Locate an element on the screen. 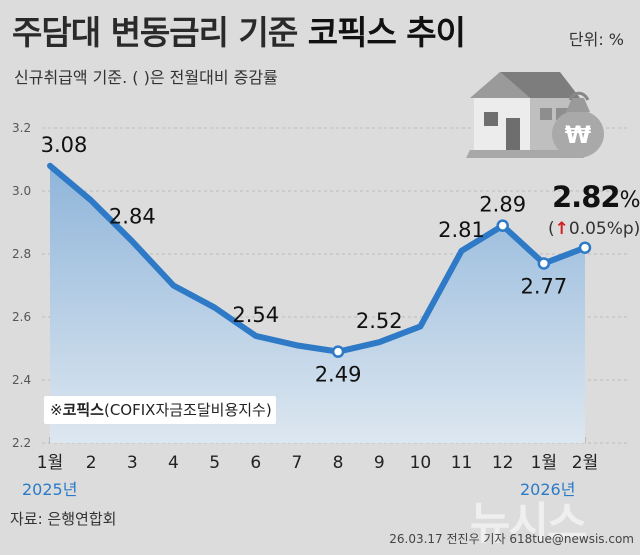  x-tick-label: 2월 is located at coordinates (585, 463).